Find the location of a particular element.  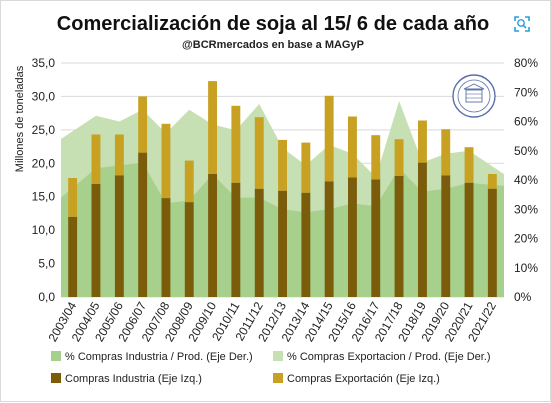

legend-label: % Compras Industria / Prod. (Eje Der.) is located at coordinates (159, 357).